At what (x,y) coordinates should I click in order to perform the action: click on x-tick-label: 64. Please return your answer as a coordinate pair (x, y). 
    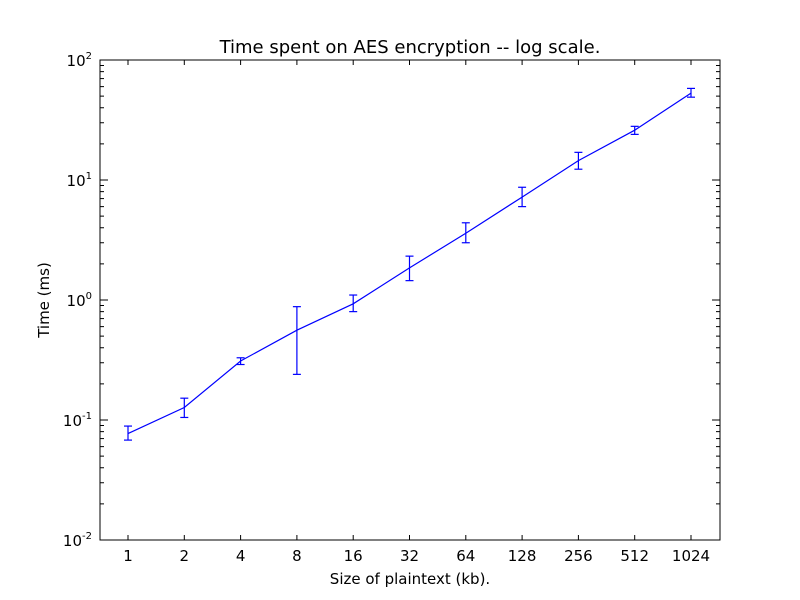
    Looking at the image, I should click on (465, 556).